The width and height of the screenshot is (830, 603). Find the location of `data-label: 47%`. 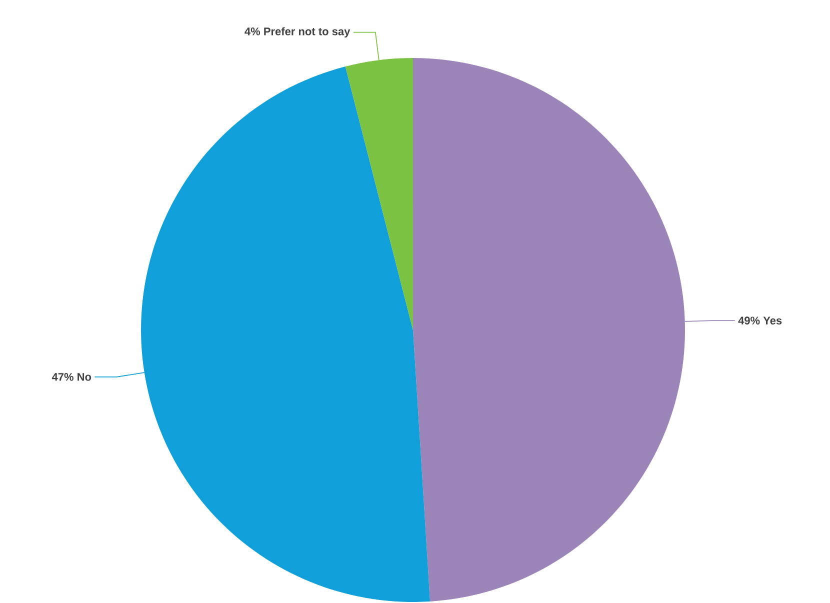

data-label: 47% is located at coordinates (63, 377).